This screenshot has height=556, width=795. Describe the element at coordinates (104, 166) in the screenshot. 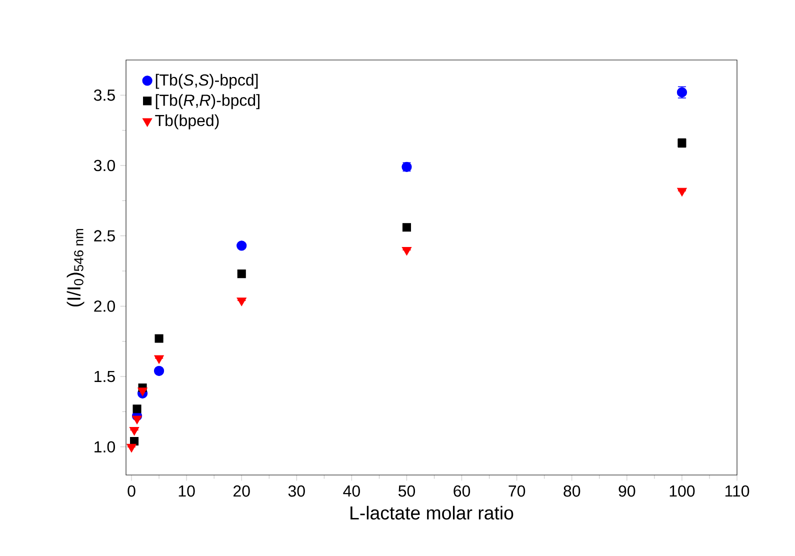

I see `y-tick-label: 3.0` at that location.